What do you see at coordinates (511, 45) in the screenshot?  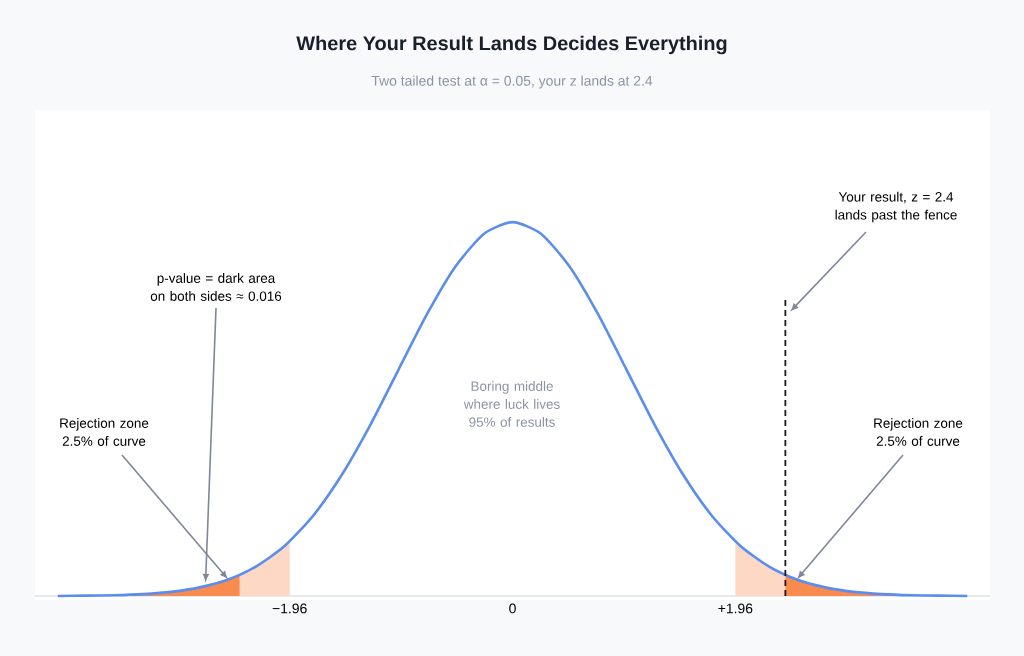 I see `chart-title: Where Your Result Lands Decides Everything` at bounding box center [511, 45].